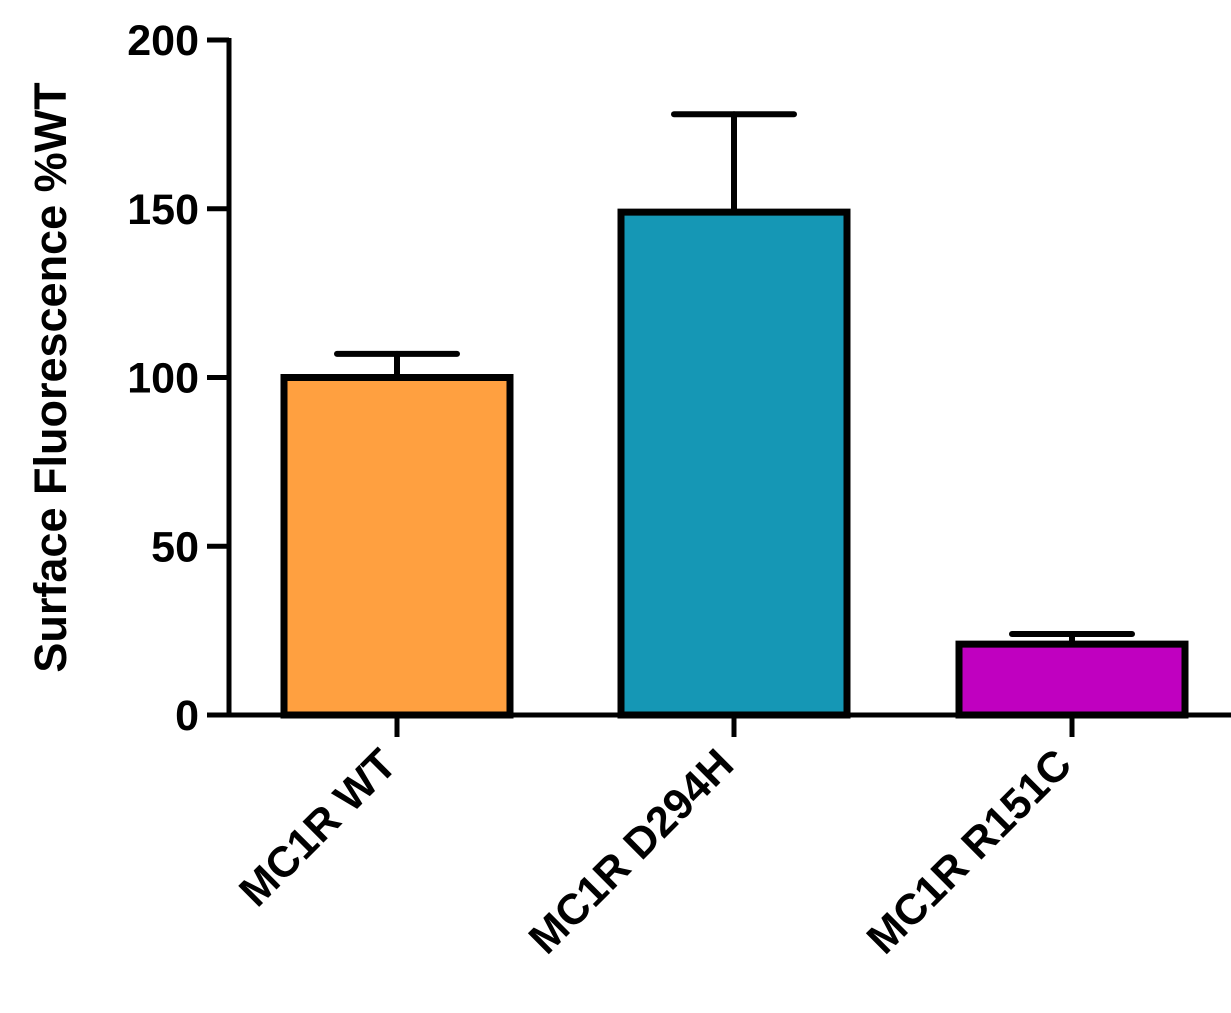  I want to click on y-tick-label-0: 0, so click(187, 716).